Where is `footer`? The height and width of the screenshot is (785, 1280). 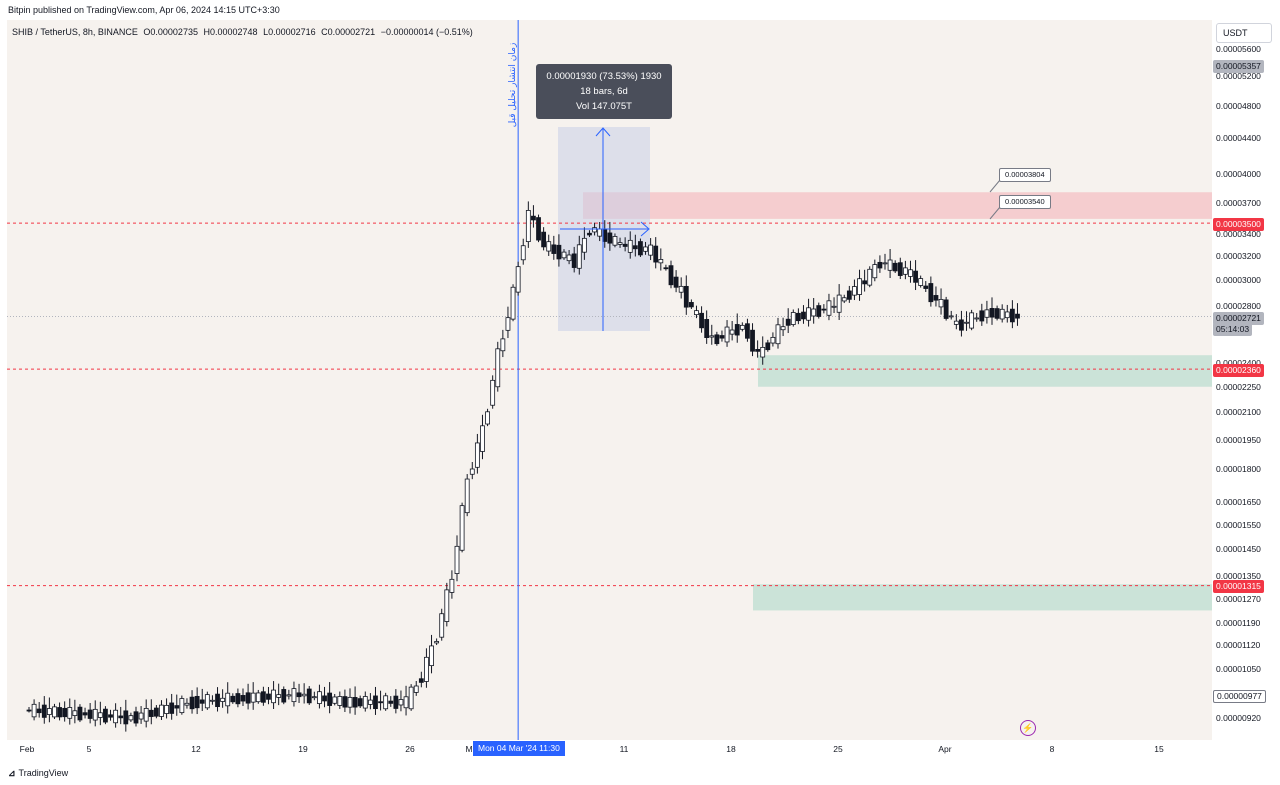
footer is located at coordinates (640, 772).